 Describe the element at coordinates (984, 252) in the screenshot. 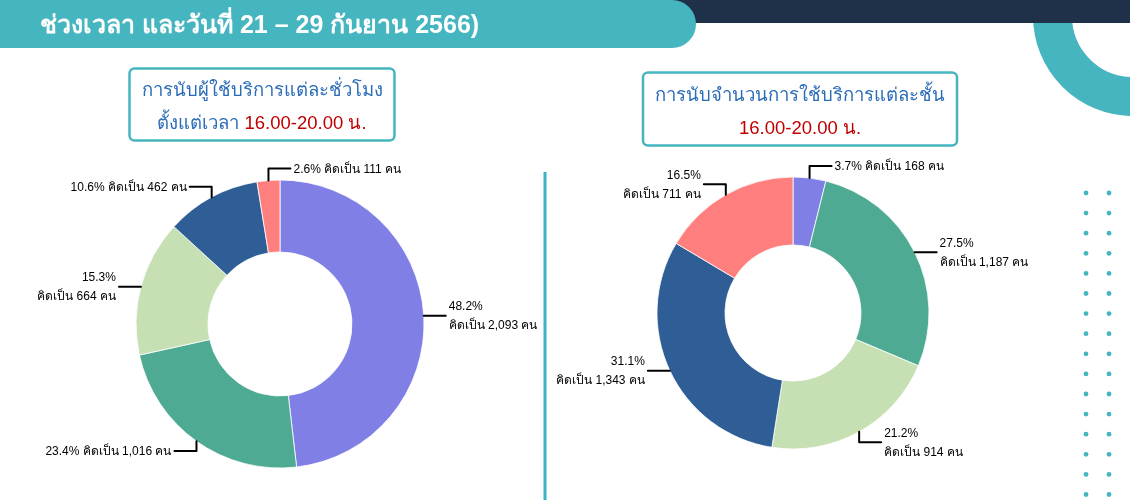

I see `data-label: 27.5% คิดเป็น 1,187 คน` at that location.